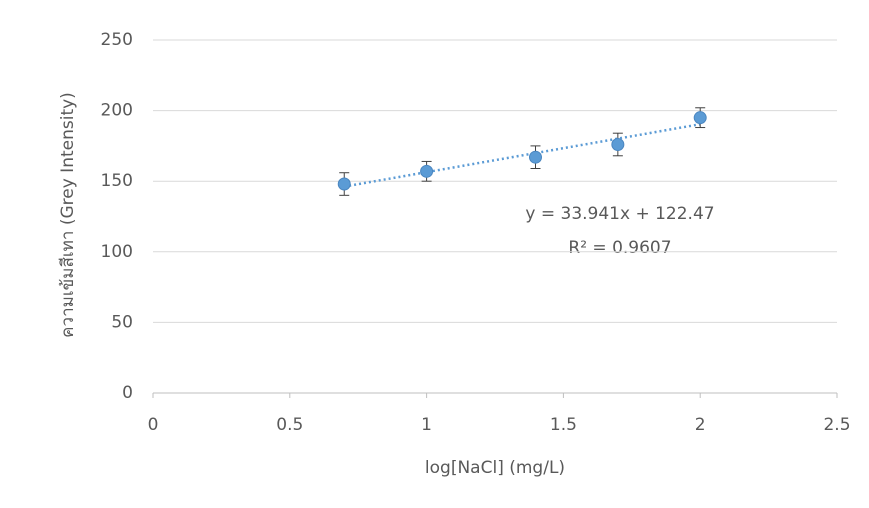  Describe the element at coordinates (495, 468) in the screenshot. I see `x-axis-label: log[NaCl] (mg/L)` at that location.